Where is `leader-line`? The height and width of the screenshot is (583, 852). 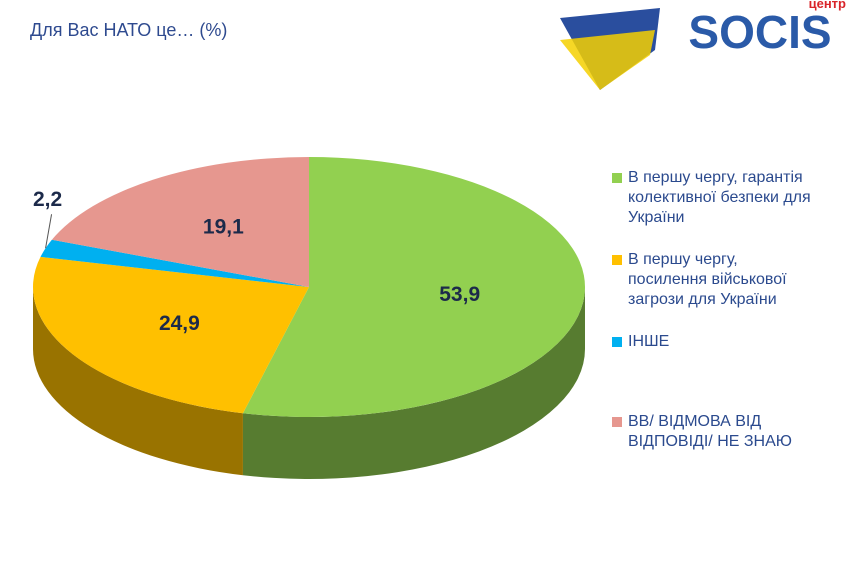
leader-line is located at coordinates (49, 231).